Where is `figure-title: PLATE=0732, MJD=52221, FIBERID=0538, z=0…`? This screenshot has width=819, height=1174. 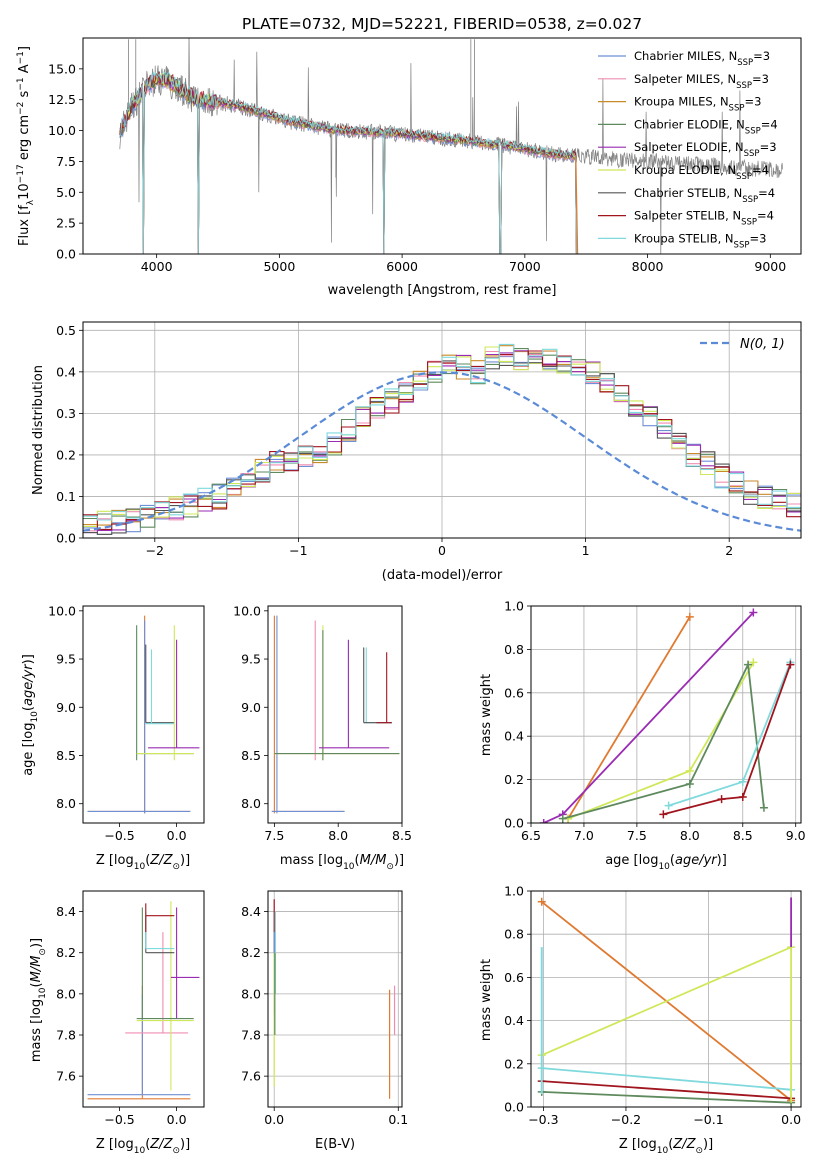
figure-title: PLATE=0732, MJD=52221, FIBERID=0538, z=0… is located at coordinates (442, 24).